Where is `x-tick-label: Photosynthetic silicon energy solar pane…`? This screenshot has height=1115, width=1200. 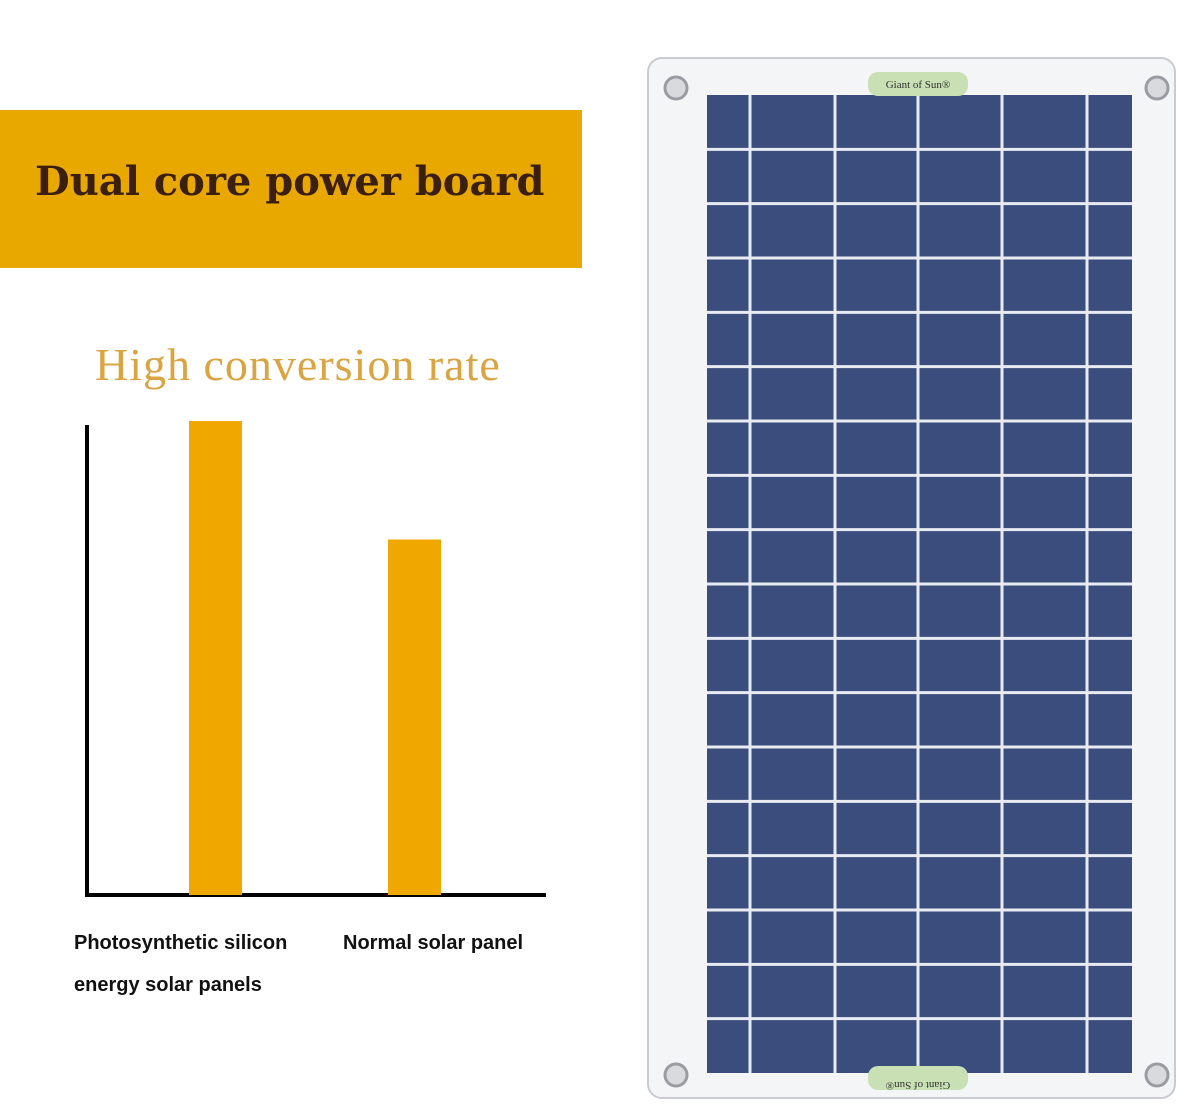 x-tick-label: Photosynthetic silicon energy solar pane… is located at coordinates (181, 964).